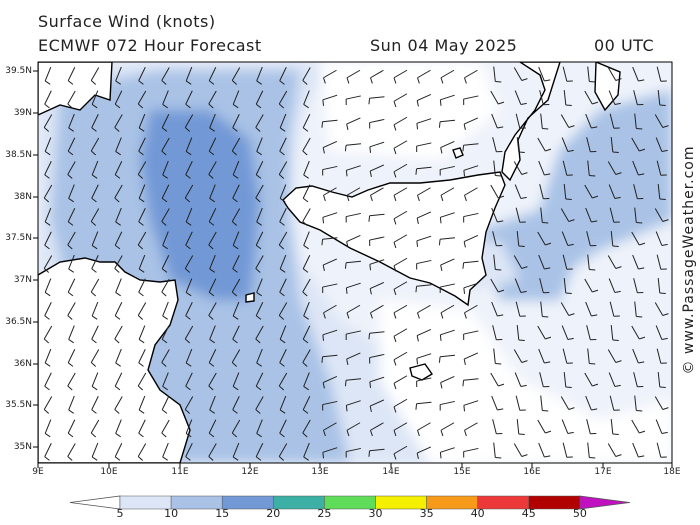  What do you see at coordinates (375, 513) in the screenshot?
I see `colorbar-label: 30` at bounding box center [375, 513].